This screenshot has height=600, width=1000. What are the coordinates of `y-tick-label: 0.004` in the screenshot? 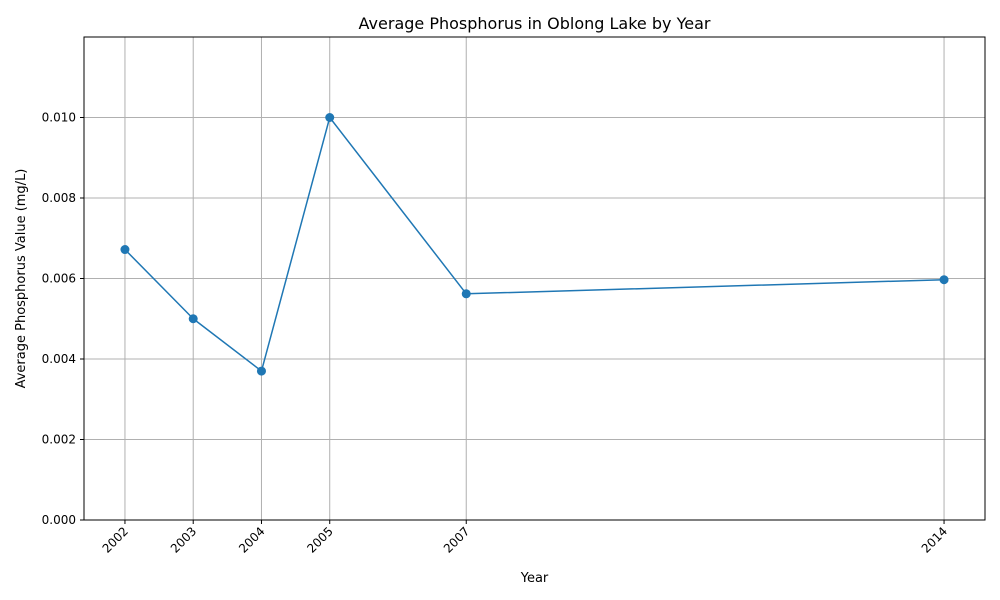 It's located at (59, 359).